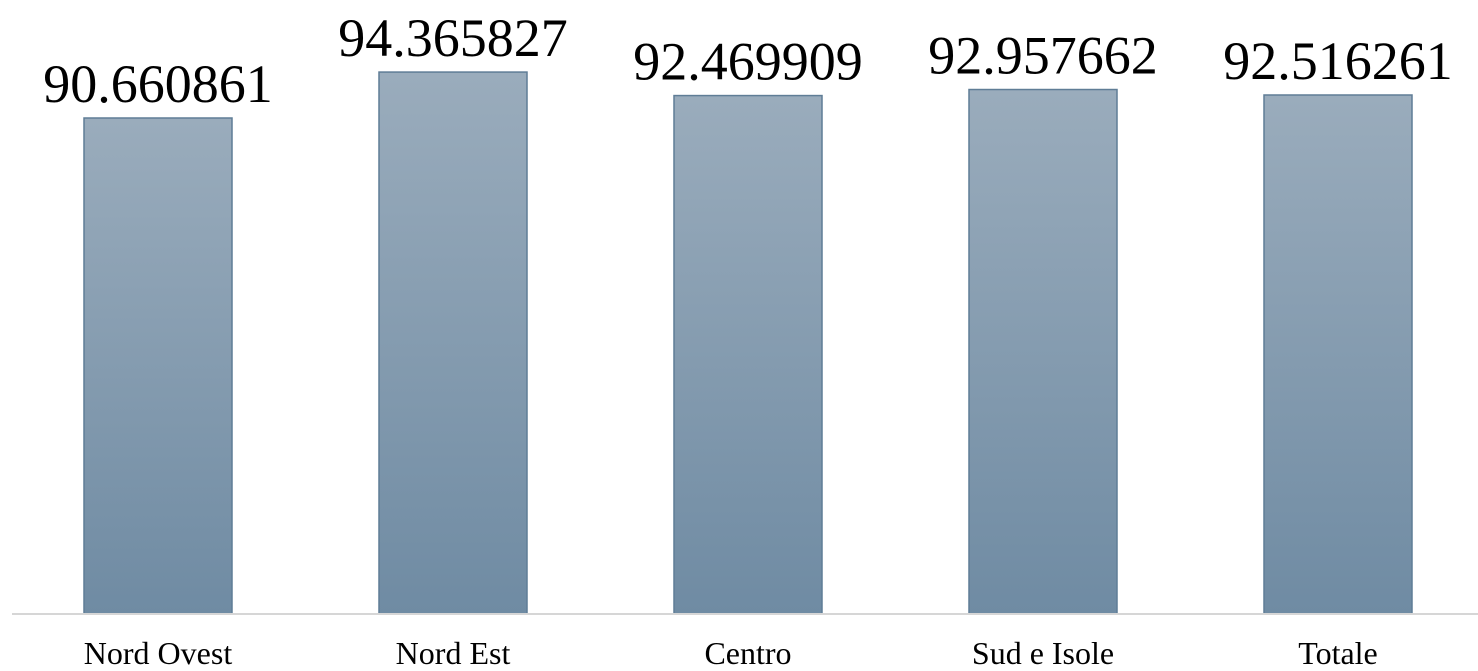  I want to click on bar-nord-est, so click(453, 343).